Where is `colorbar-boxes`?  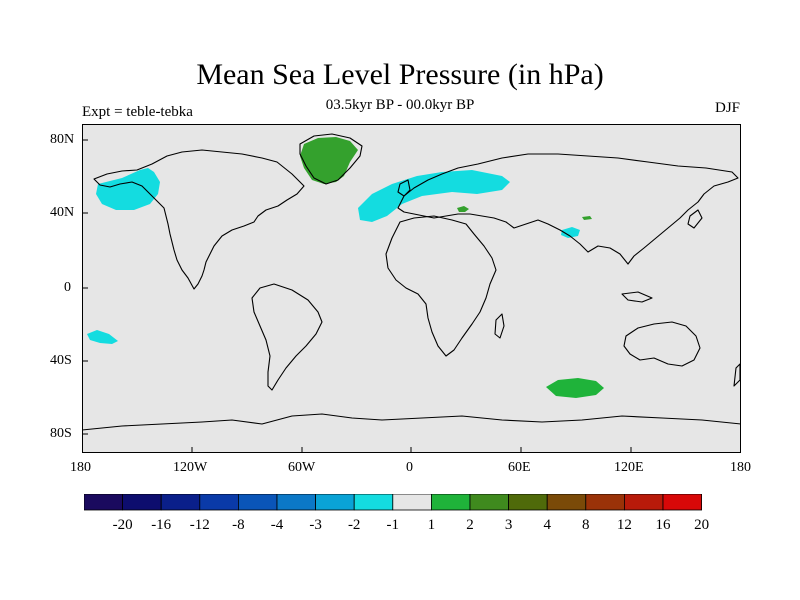
colorbar-boxes is located at coordinates (393, 502).